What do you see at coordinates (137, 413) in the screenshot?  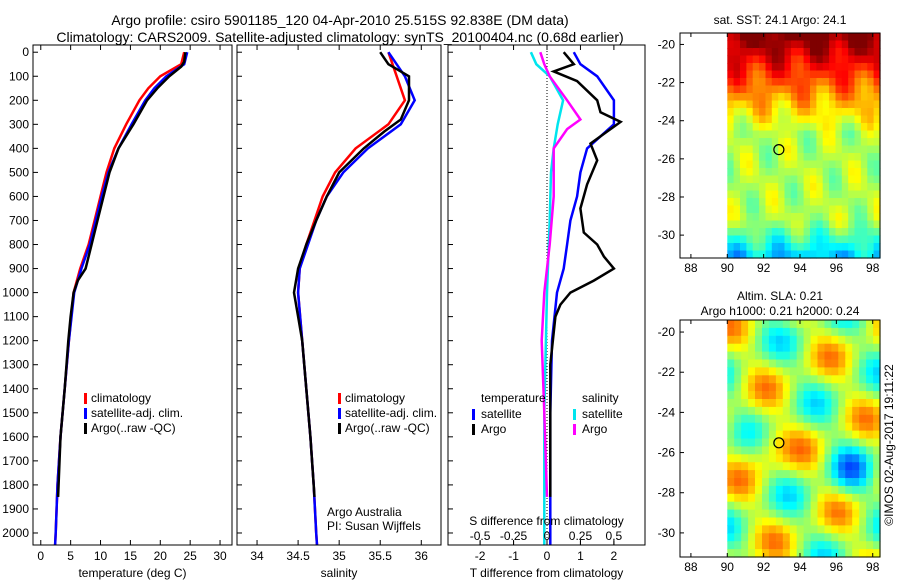 I see `legend-label: satellite-adj. clim.` at bounding box center [137, 413].